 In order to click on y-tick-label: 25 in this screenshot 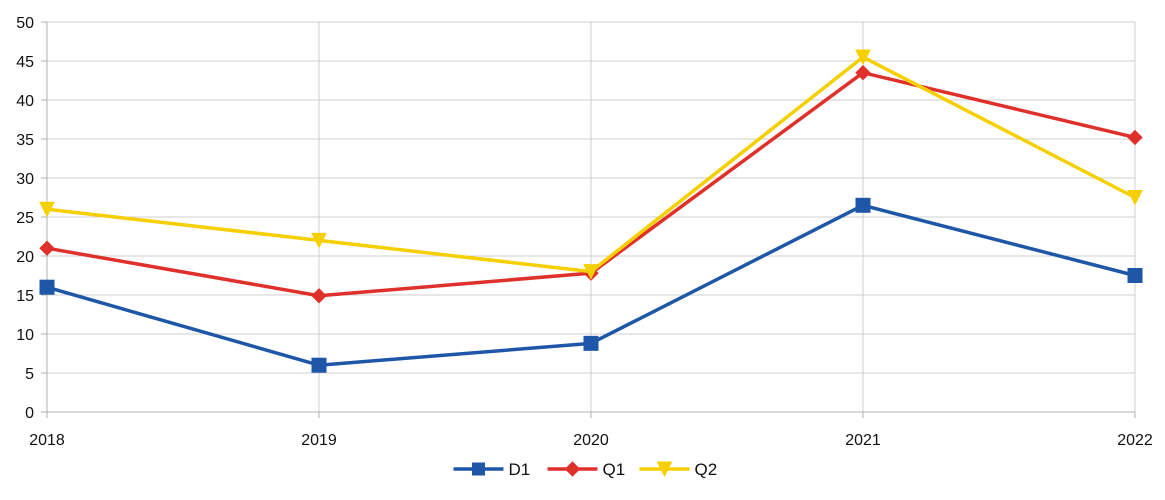, I will do `click(25, 218)`.